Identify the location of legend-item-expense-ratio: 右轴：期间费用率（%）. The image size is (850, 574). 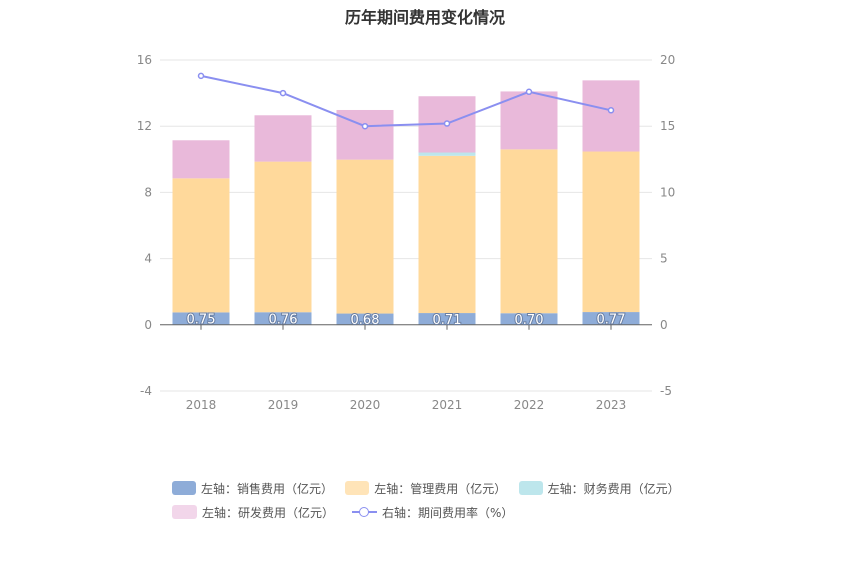
(432, 512).